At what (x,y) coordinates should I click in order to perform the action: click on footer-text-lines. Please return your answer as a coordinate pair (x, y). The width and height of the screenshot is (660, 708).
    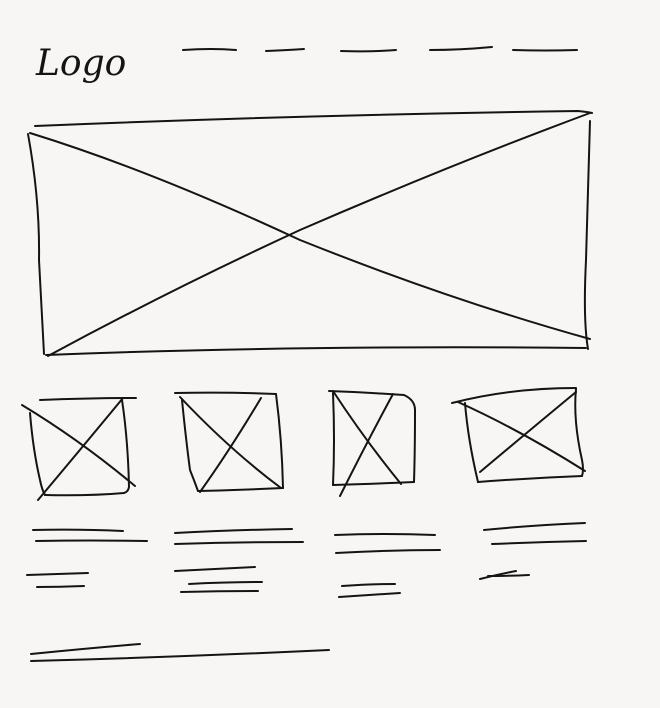
    Looking at the image, I should click on (180, 652).